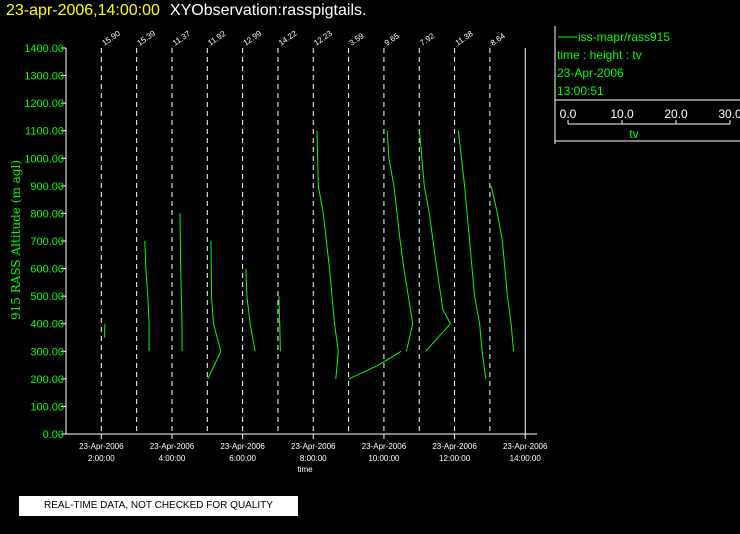  Describe the element at coordinates (392, 39) in the screenshot. I see `profile-top-label: 9.65` at that location.